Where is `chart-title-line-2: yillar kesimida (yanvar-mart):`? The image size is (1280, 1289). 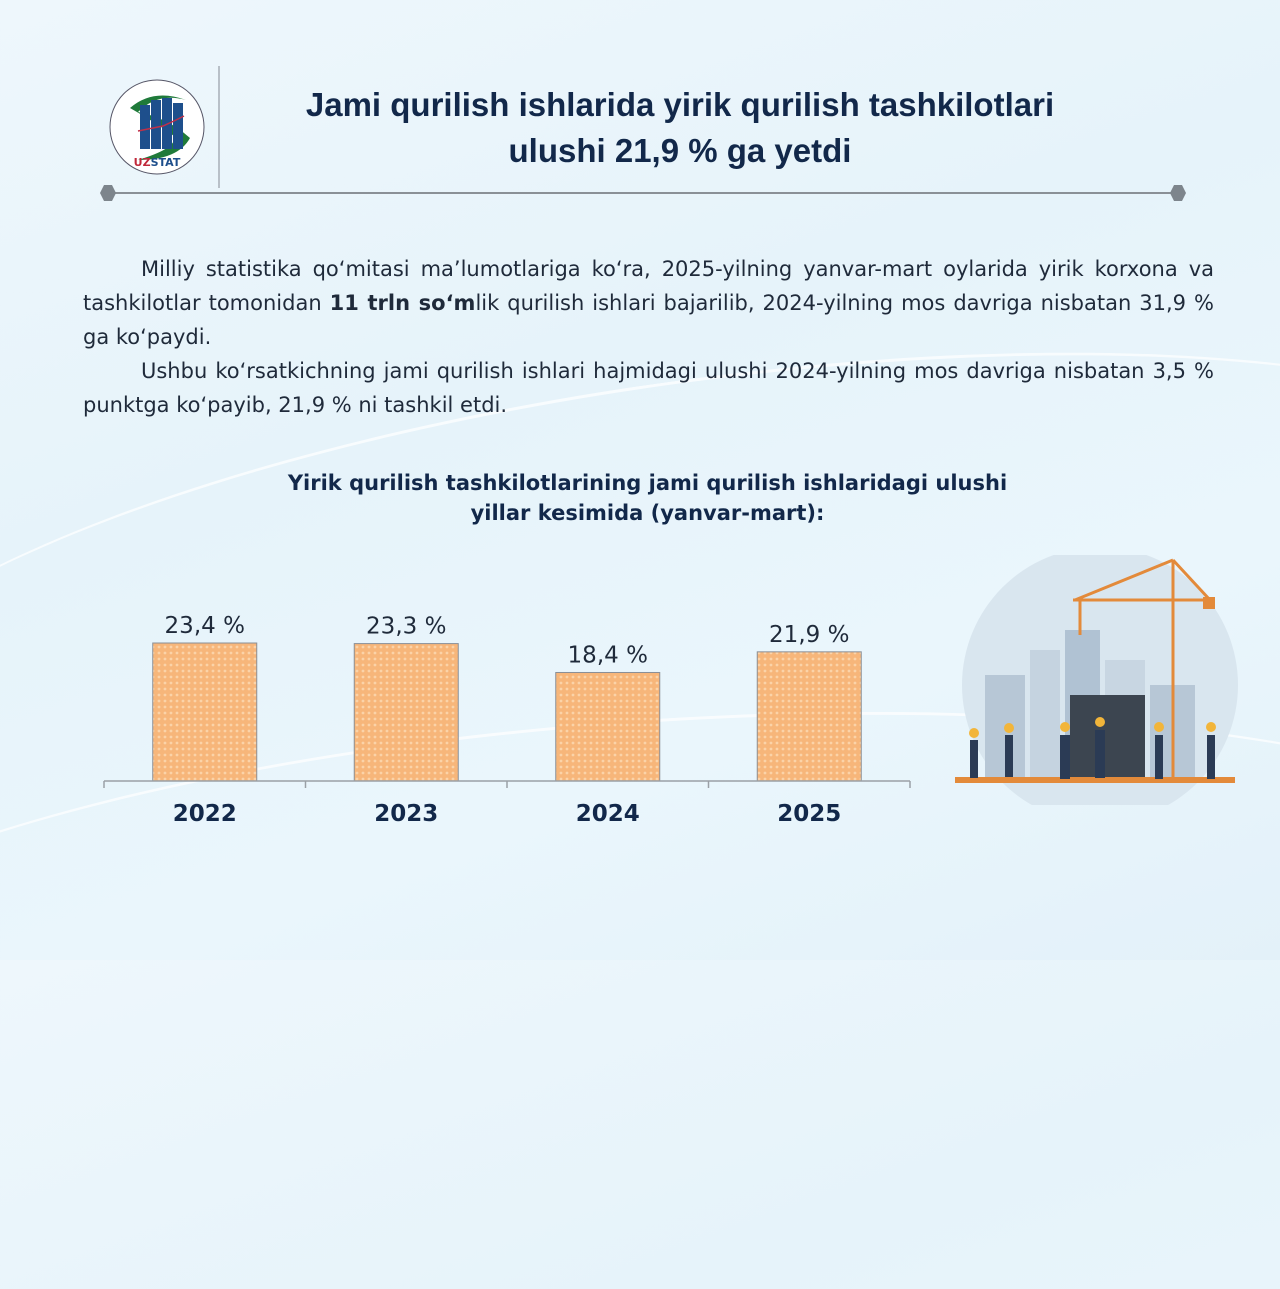
chart-title-line-2: yillar kesimida (yanvar-mart): is located at coordinates (647, 513).